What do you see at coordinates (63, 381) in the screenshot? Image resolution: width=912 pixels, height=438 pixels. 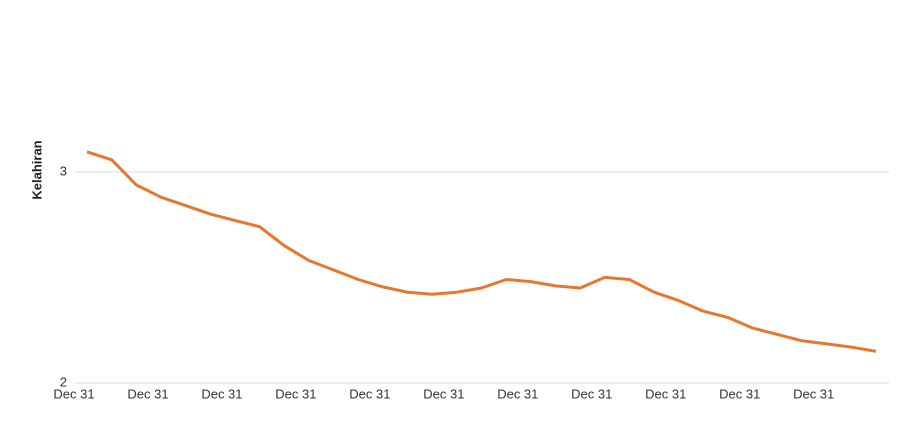 I see `y-tick-label: 2` at bounding box center [63, 381].